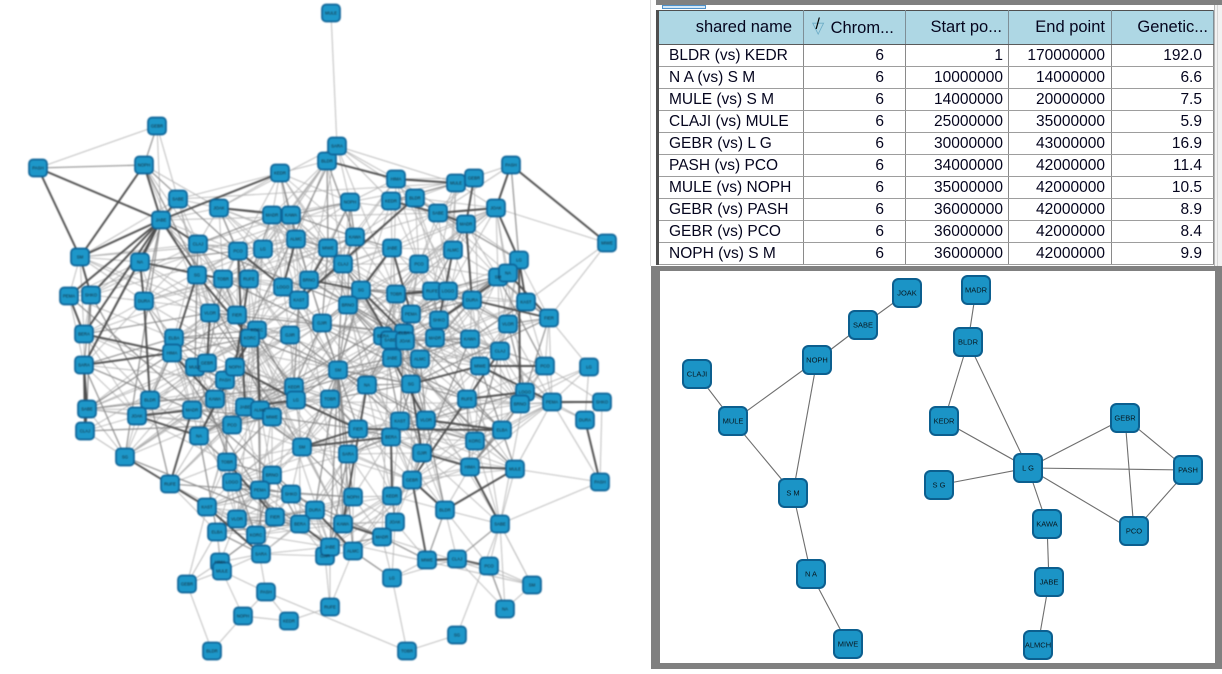 The image size is (1222, 674). What do you see at coordinates (448, 291) in the screenshot?
I see `svg-text: LOGO` at bounding box center [448, 291].